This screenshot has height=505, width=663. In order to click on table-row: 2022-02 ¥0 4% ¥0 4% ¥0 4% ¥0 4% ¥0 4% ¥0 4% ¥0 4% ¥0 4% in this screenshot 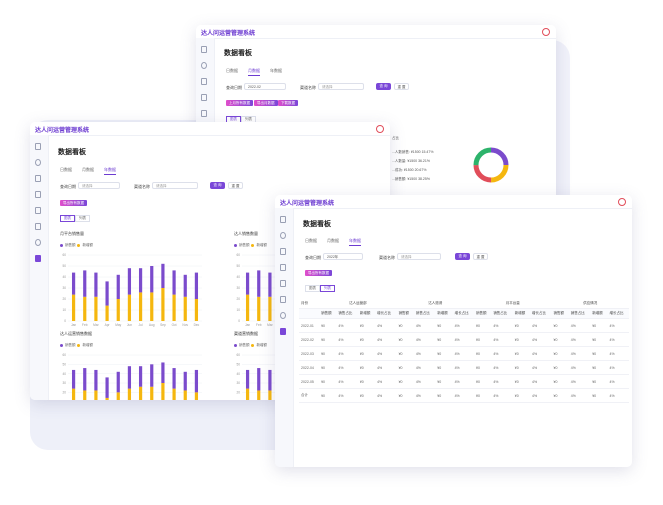, I will do `click(464, 339)`.